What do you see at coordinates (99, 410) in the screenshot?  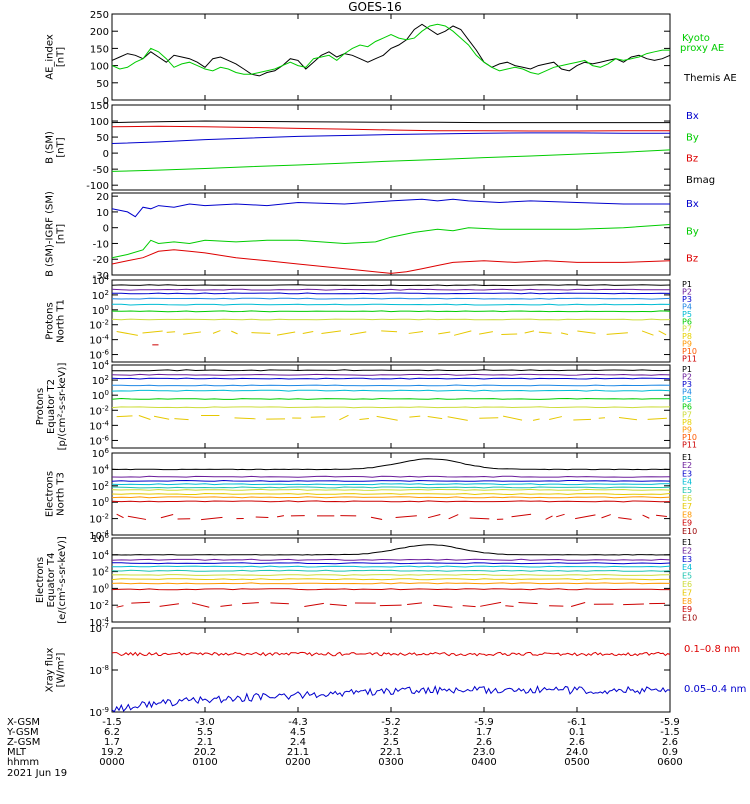 I see `y-tick-label: 10-2` at bounding box center [99, 410].